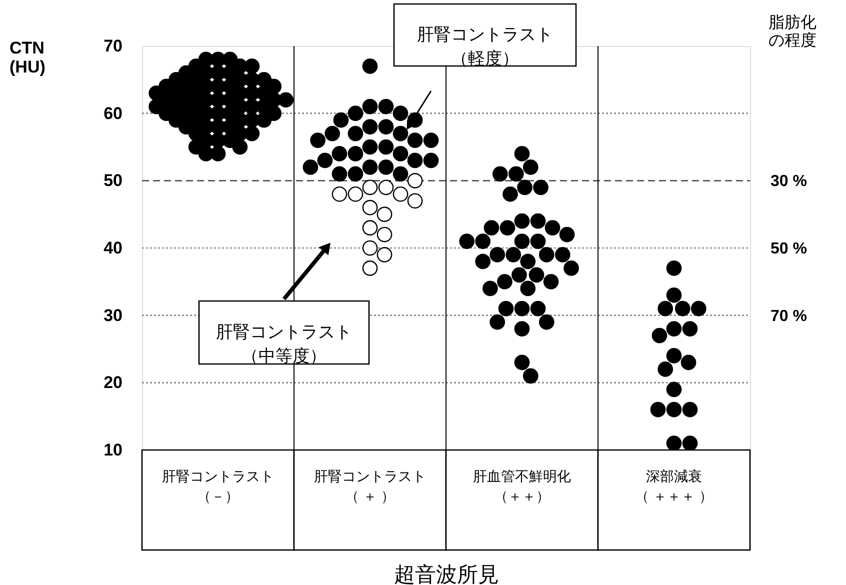 The height and width of the screenshot is (585, 846). Describe the element at coordinates (28, 57) in the screenshot. I see `y-axis-title: CTN (HU)` at that location.